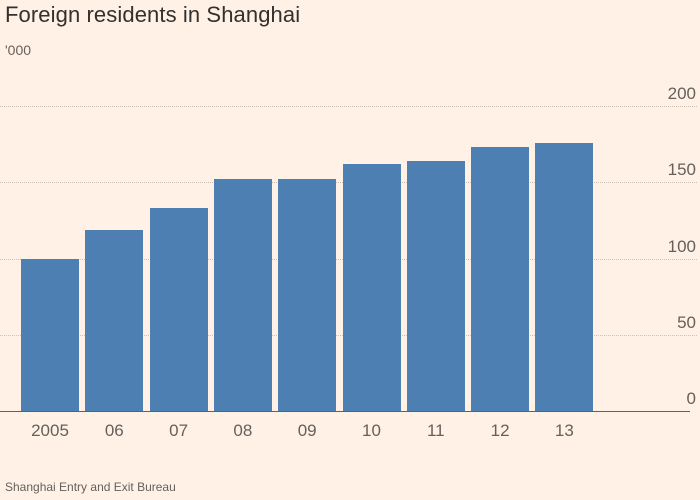 This screenshot has height=500, width=700. Describe the element at coordinates (50, 430) in the screenshot. I see `x-tick-label: 2005` at that location.